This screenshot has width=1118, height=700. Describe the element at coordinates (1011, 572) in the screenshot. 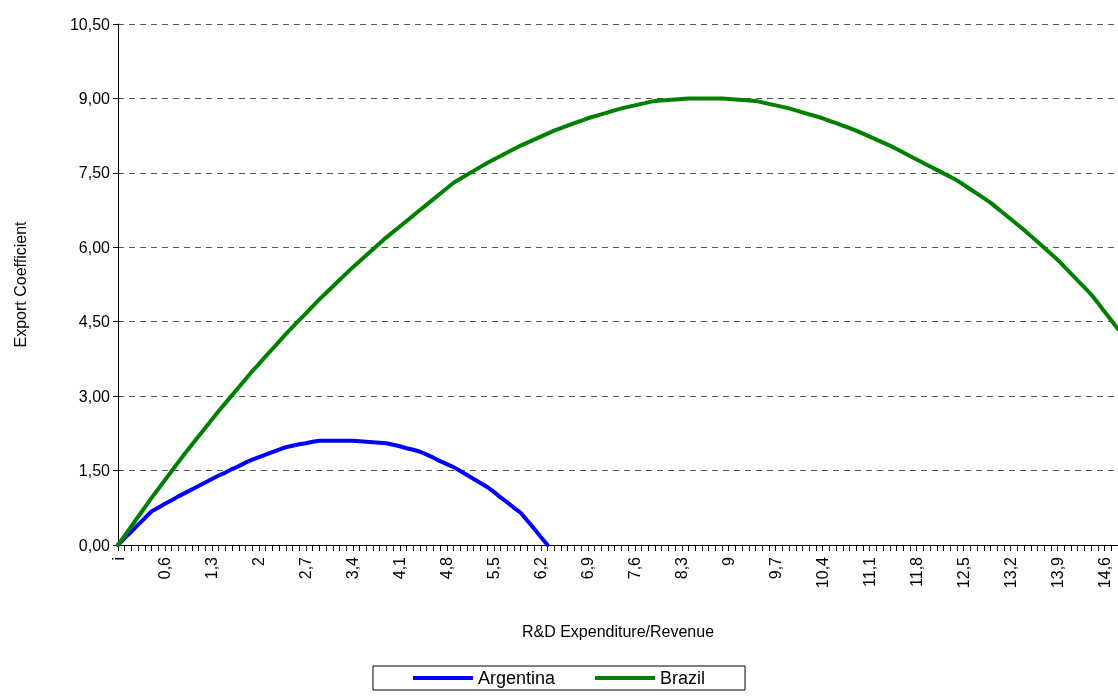

I see `x-tick-label: 13,2` at that location.